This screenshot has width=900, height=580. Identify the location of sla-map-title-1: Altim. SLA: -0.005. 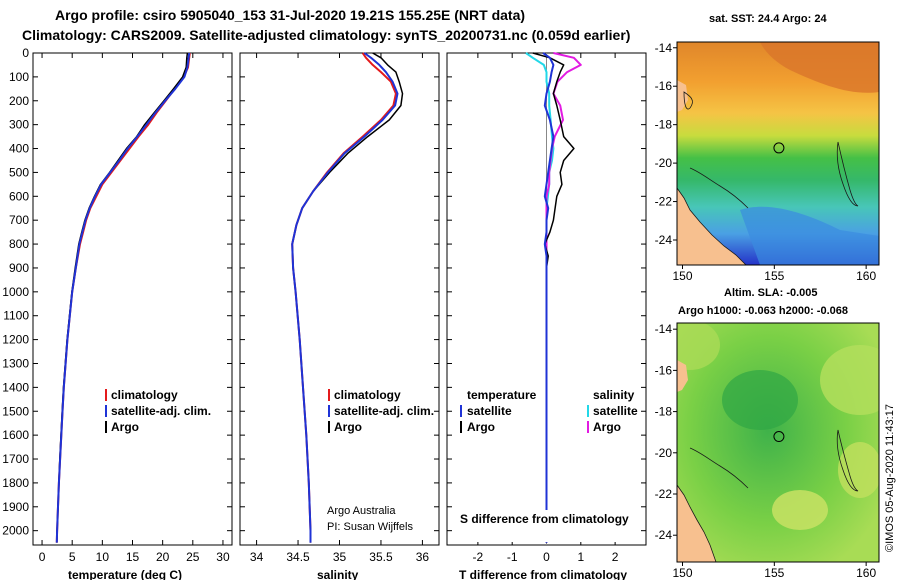
(771, 293).